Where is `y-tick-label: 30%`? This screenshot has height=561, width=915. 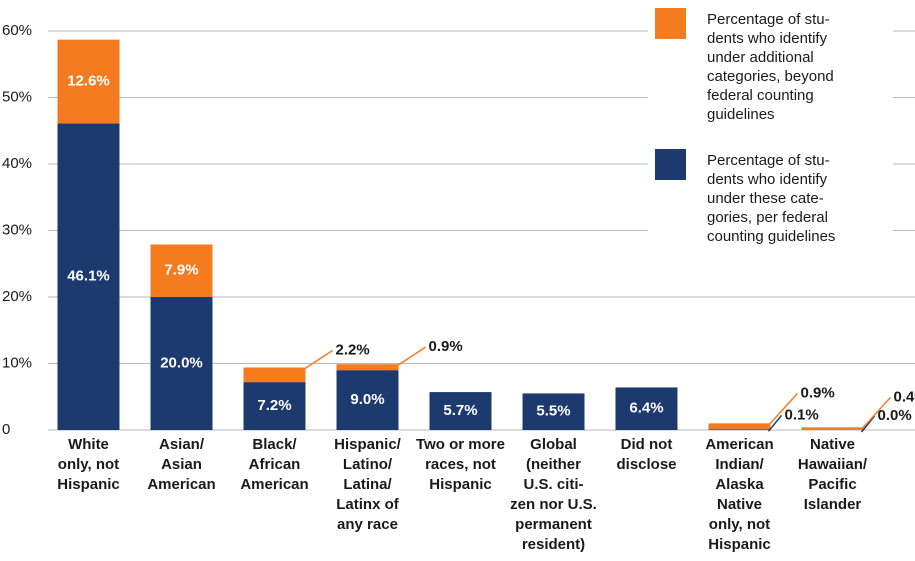
y-tick-label: 30% is located at coordinates (17, 229).